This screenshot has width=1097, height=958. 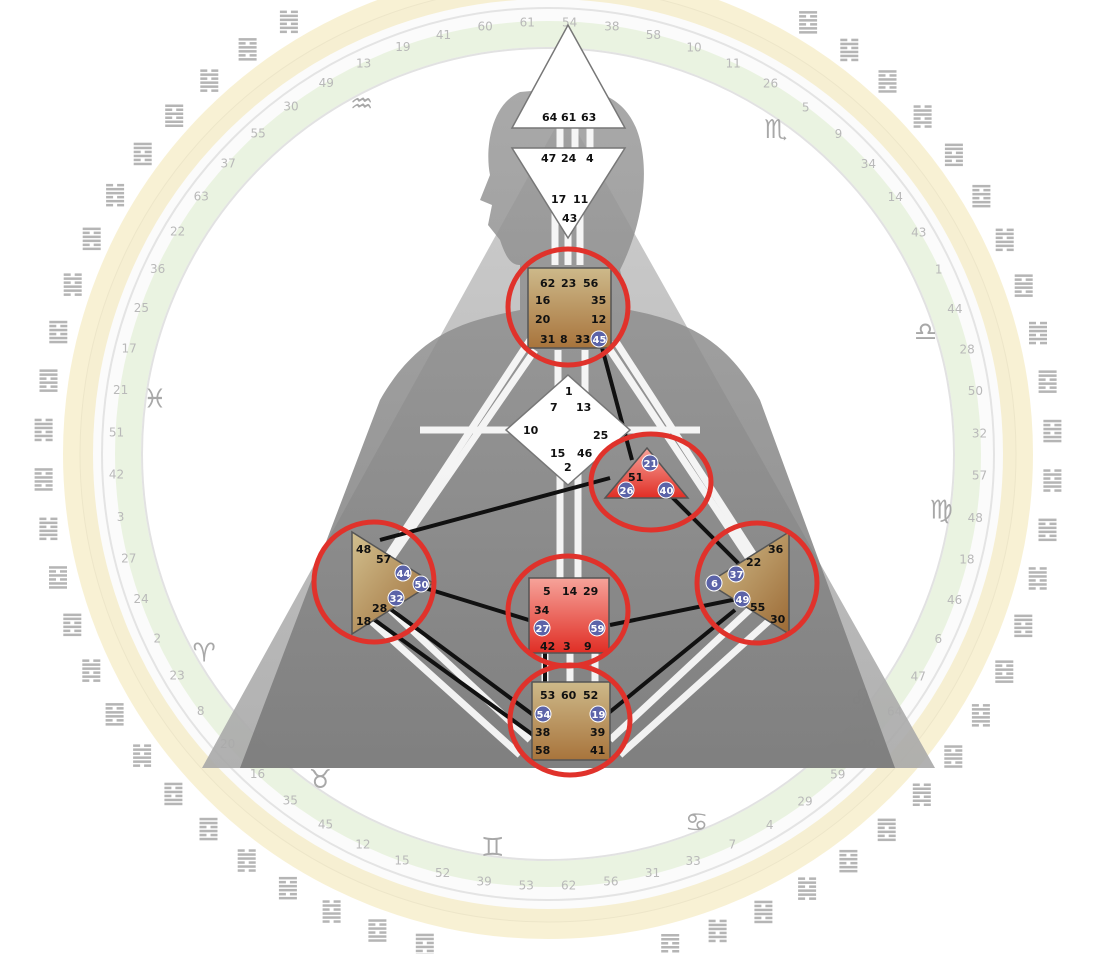 I want to click on throat-gate: 33, so click(x=582, y=339).